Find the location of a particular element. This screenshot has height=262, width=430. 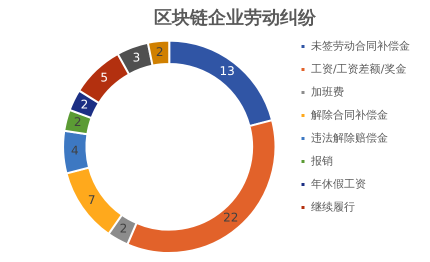

legend-label: 年休假工资 is located at coordinates (338, 183).